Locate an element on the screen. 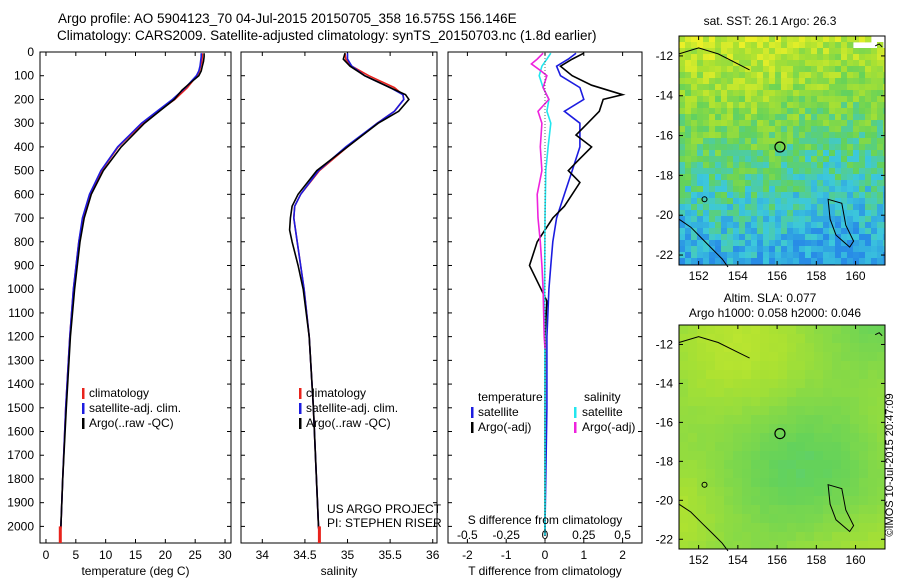 This screenshot has height=580, width=900. depth-tick-label: 1900 is located at coordinates (20, 503).